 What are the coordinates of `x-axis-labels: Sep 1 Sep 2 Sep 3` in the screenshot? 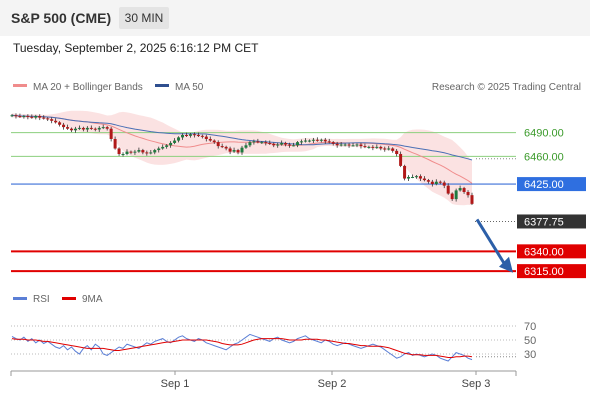 It's located at (326, 380).